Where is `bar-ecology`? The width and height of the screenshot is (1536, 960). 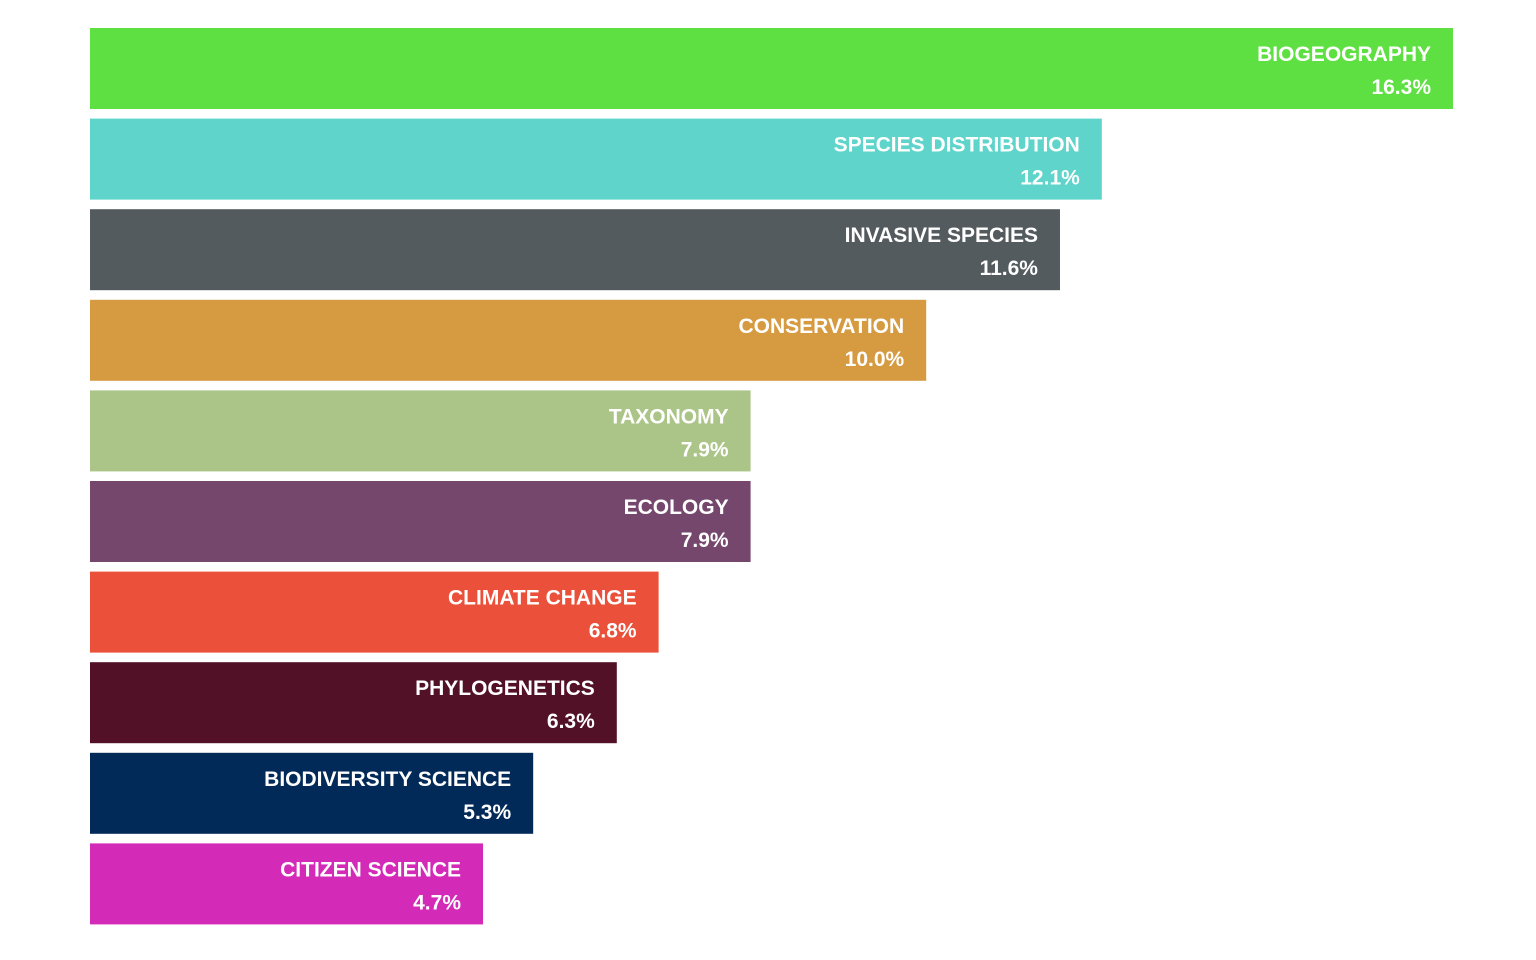
bar-ecology is located at coordinates (420, 521).